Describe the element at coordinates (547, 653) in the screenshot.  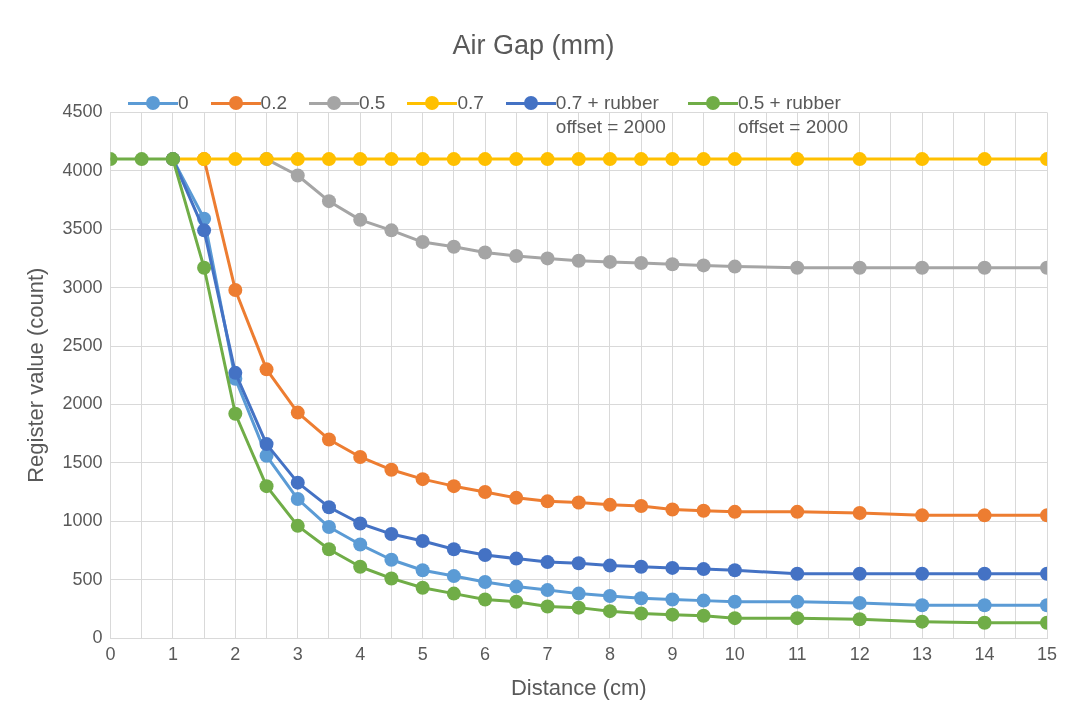
I see `x-tick-label: 7` at that location.